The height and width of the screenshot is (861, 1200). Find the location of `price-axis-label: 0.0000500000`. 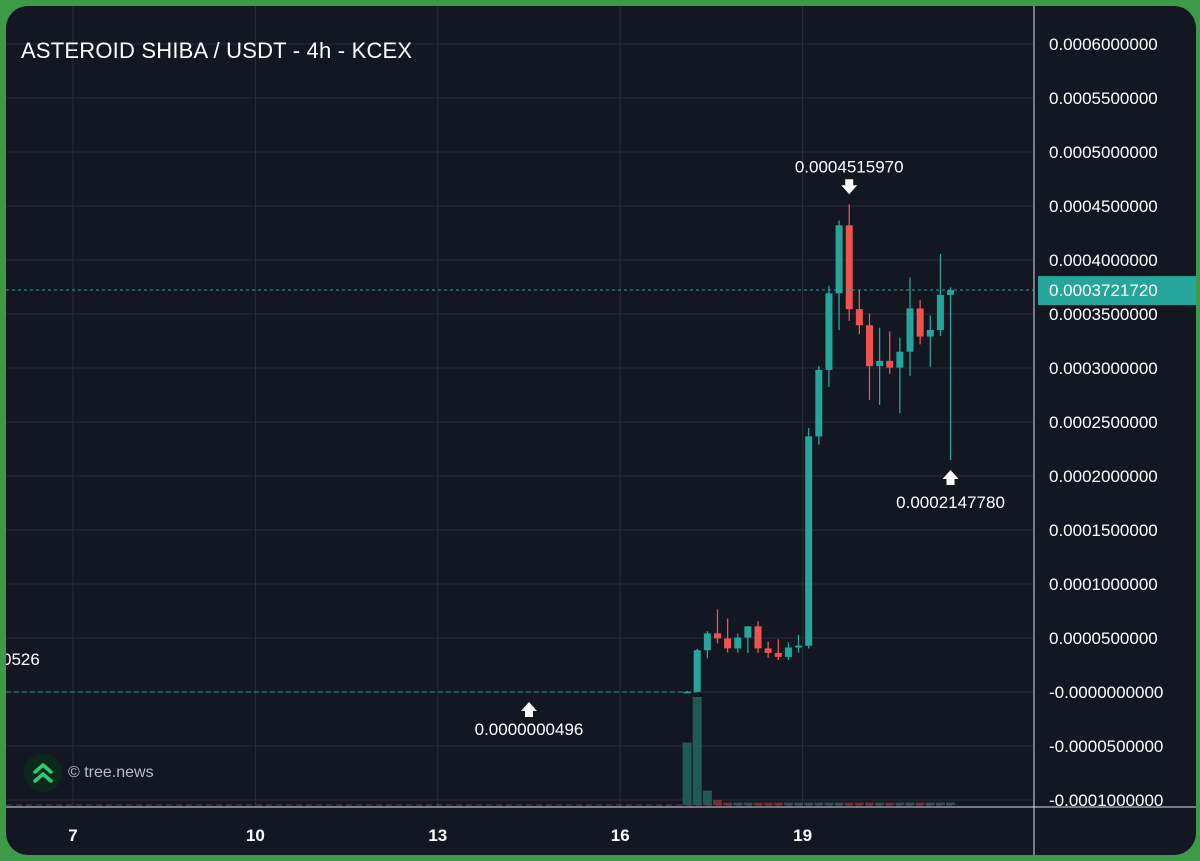

price-axis-label: 0.0000500000 is located at coordinates (1103, 638).